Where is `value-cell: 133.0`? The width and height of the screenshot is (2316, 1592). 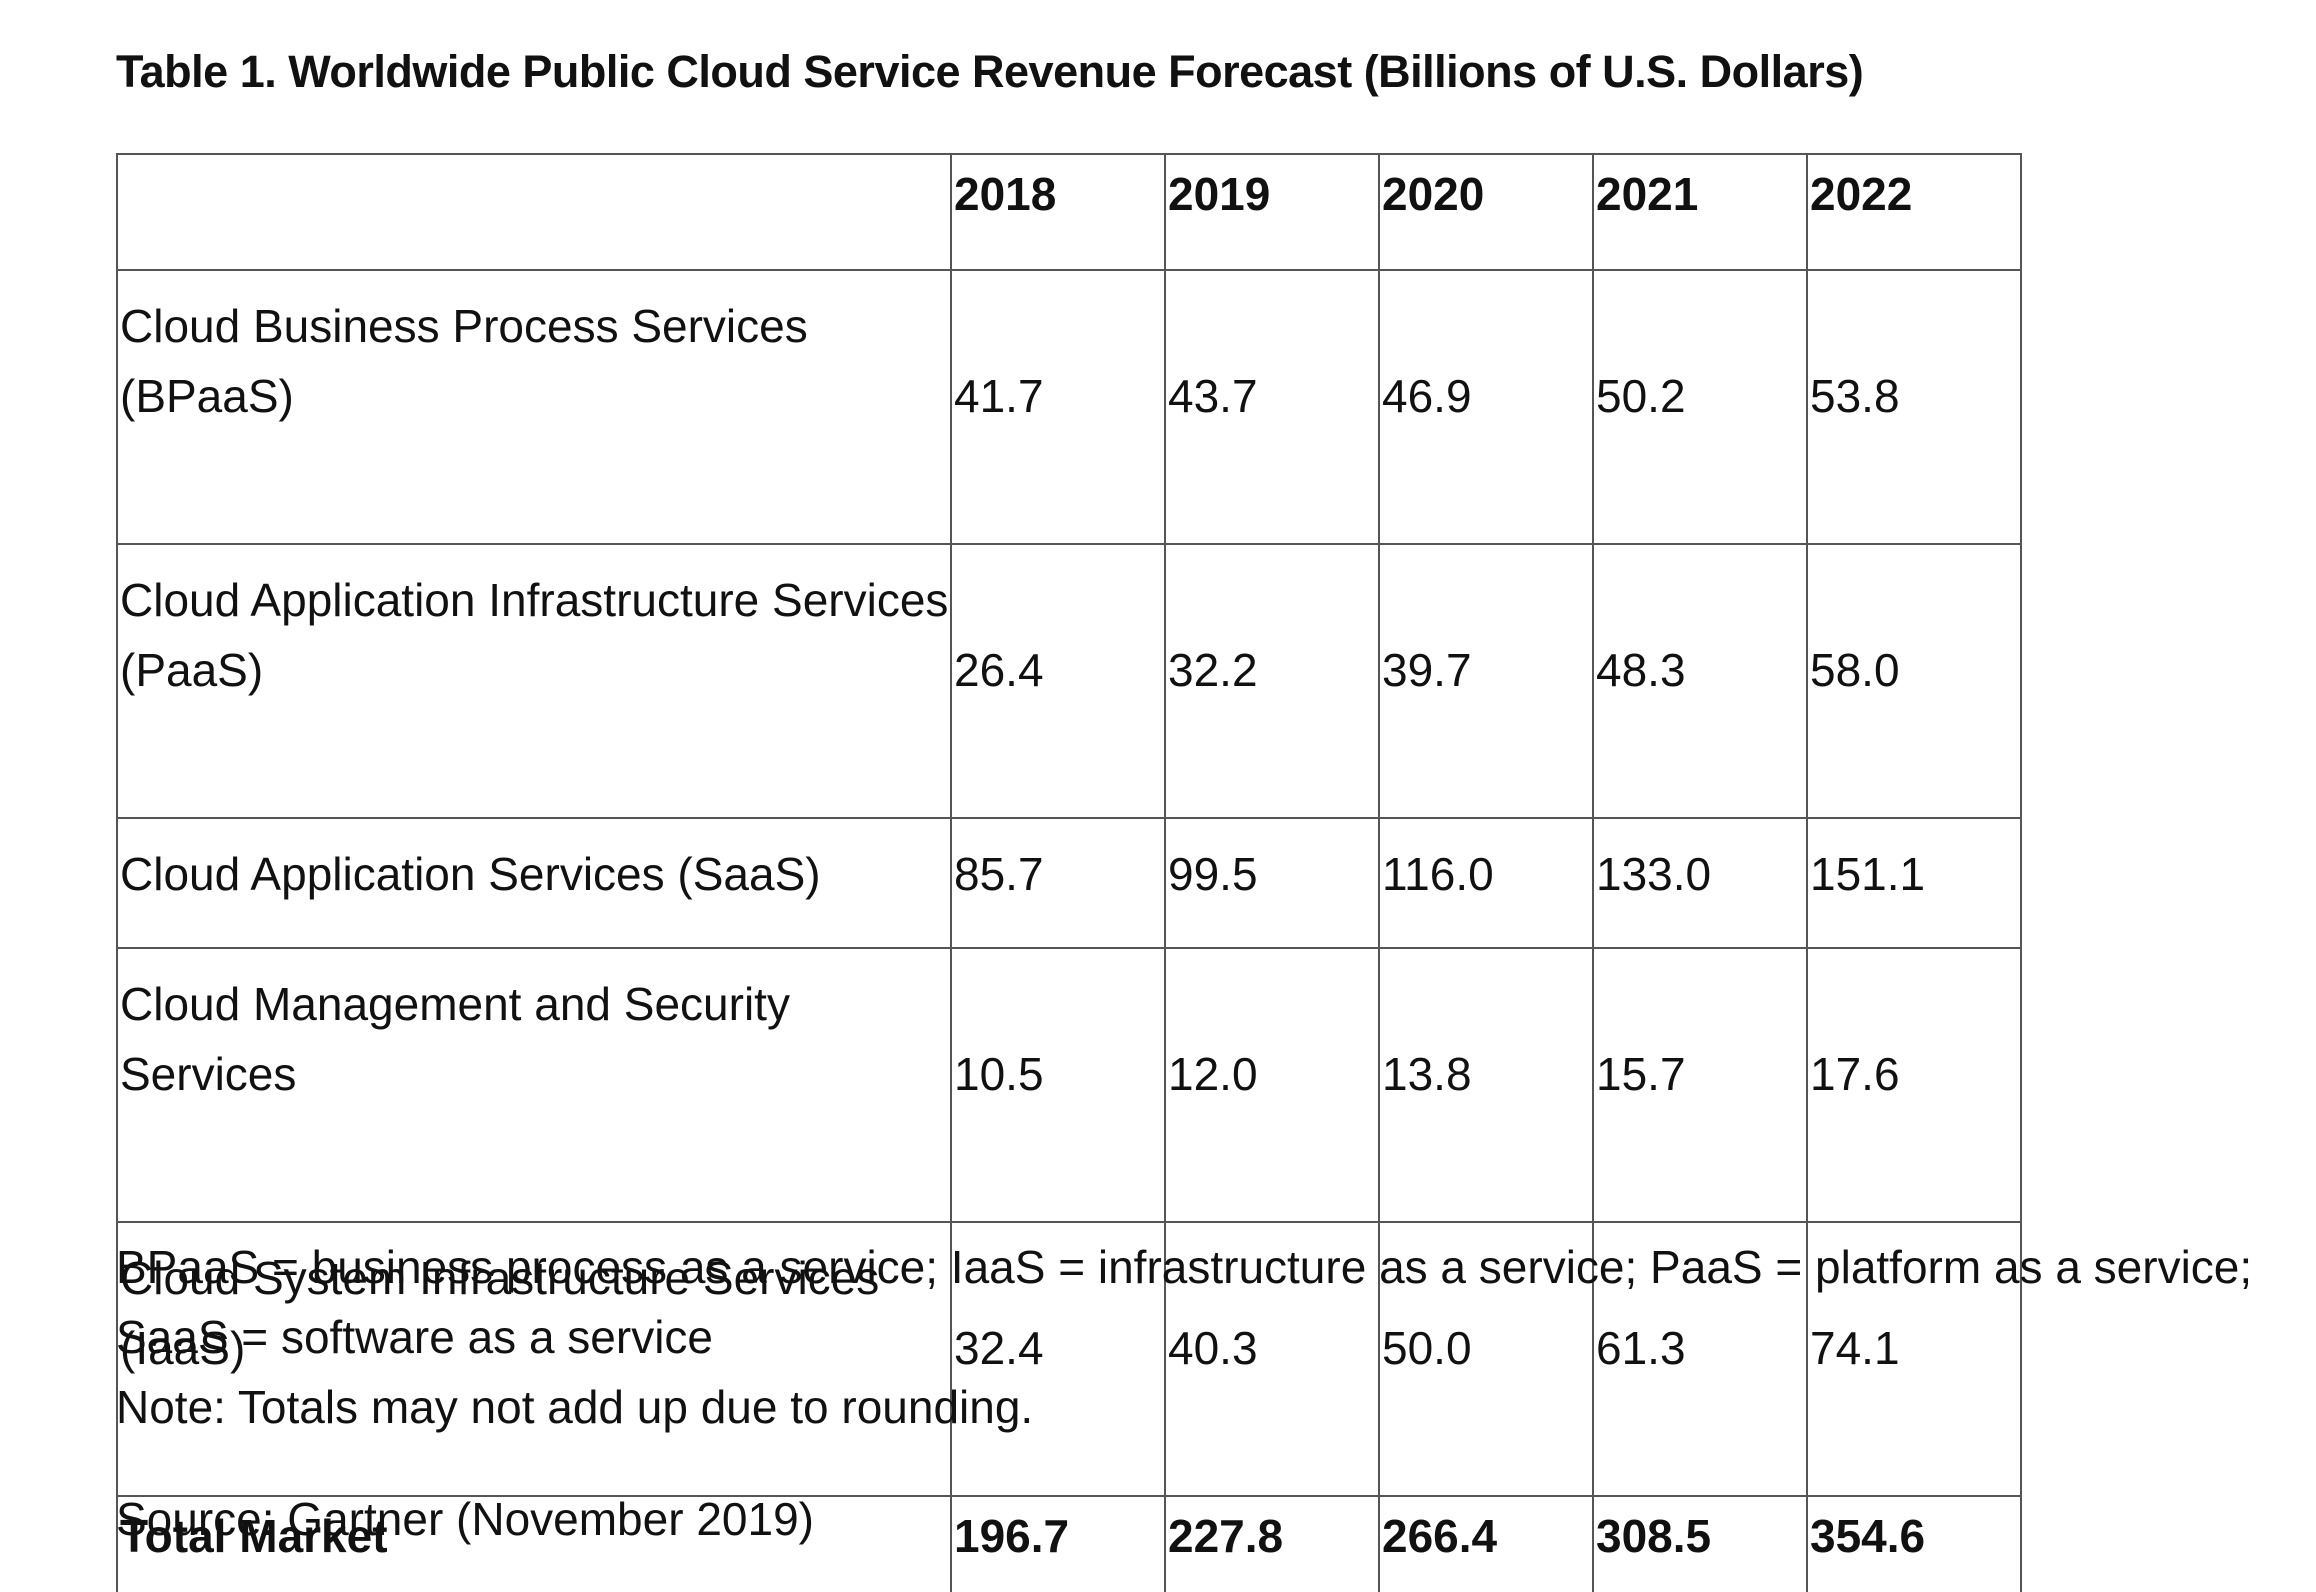
value-cell: 133.0 is located at coordinates (1700, 883).